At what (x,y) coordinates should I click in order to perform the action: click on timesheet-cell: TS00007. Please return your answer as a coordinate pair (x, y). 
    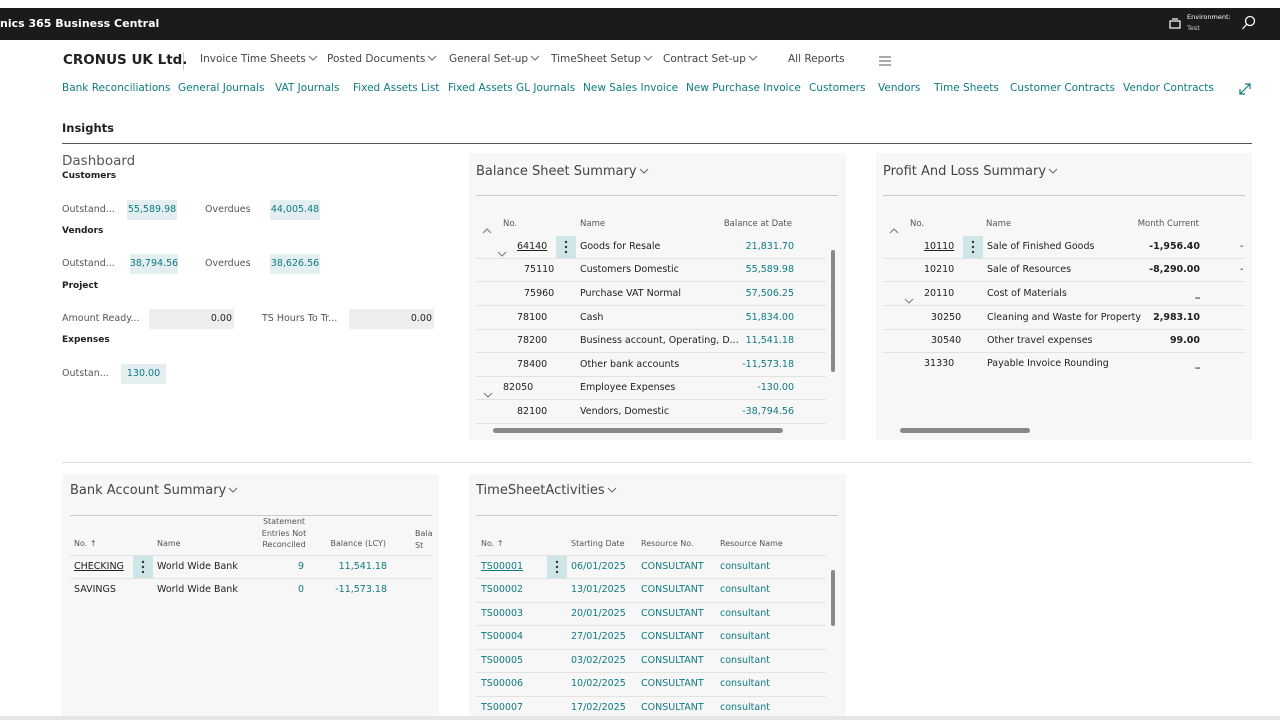
    Looking at the image, I should click on (502, 708).